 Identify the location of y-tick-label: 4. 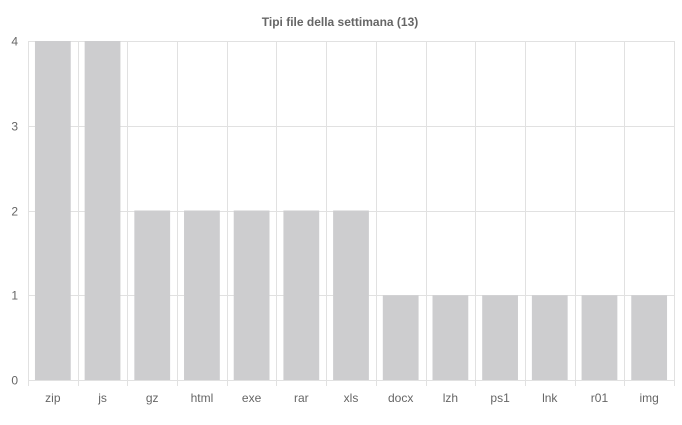
(14, 42).